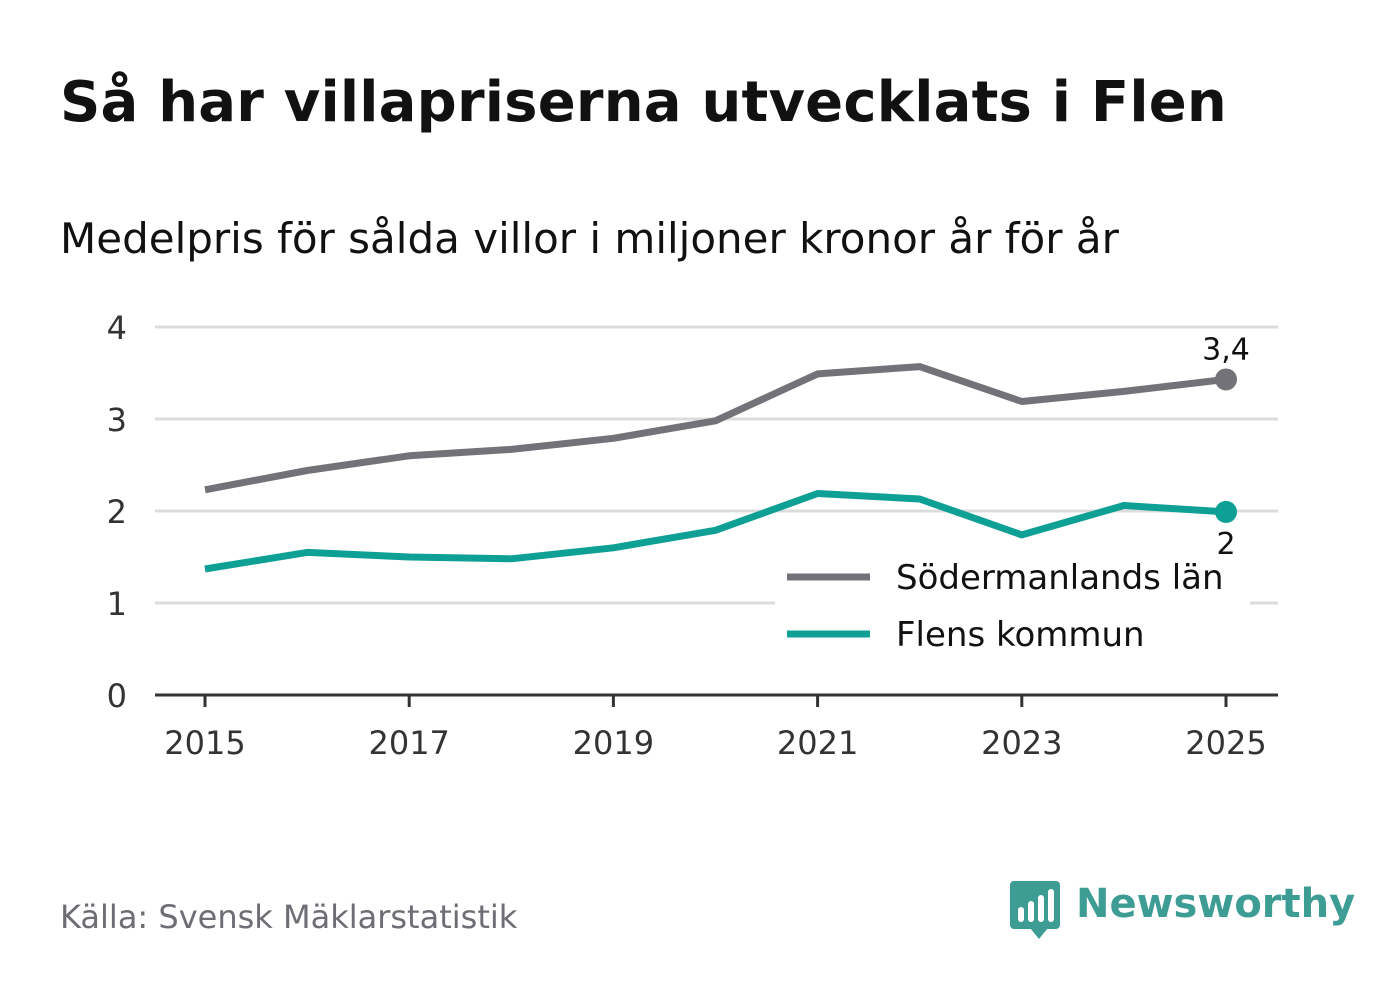  I want to click on x-tick-label: 2015, so click(204, 743).